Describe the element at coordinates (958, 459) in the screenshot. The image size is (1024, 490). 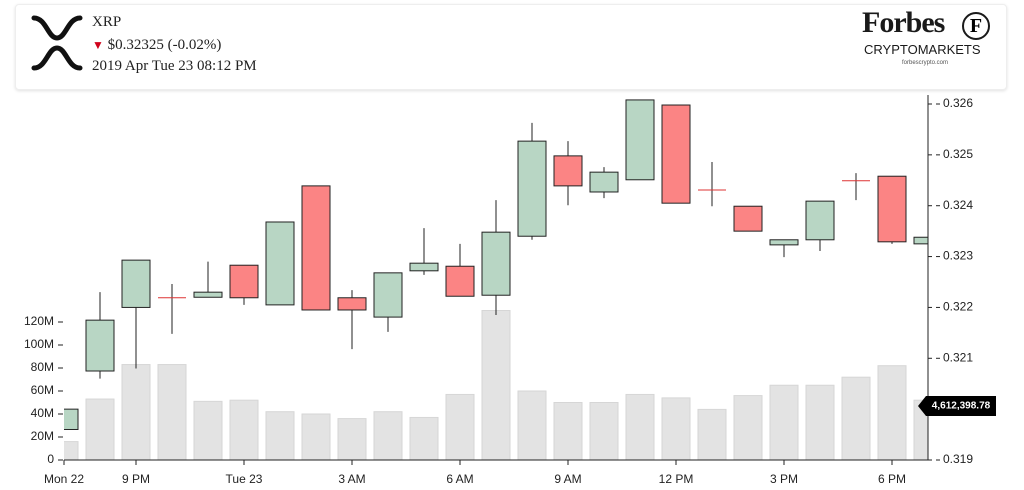
I see `y-tick-label: 0.319` at that location.